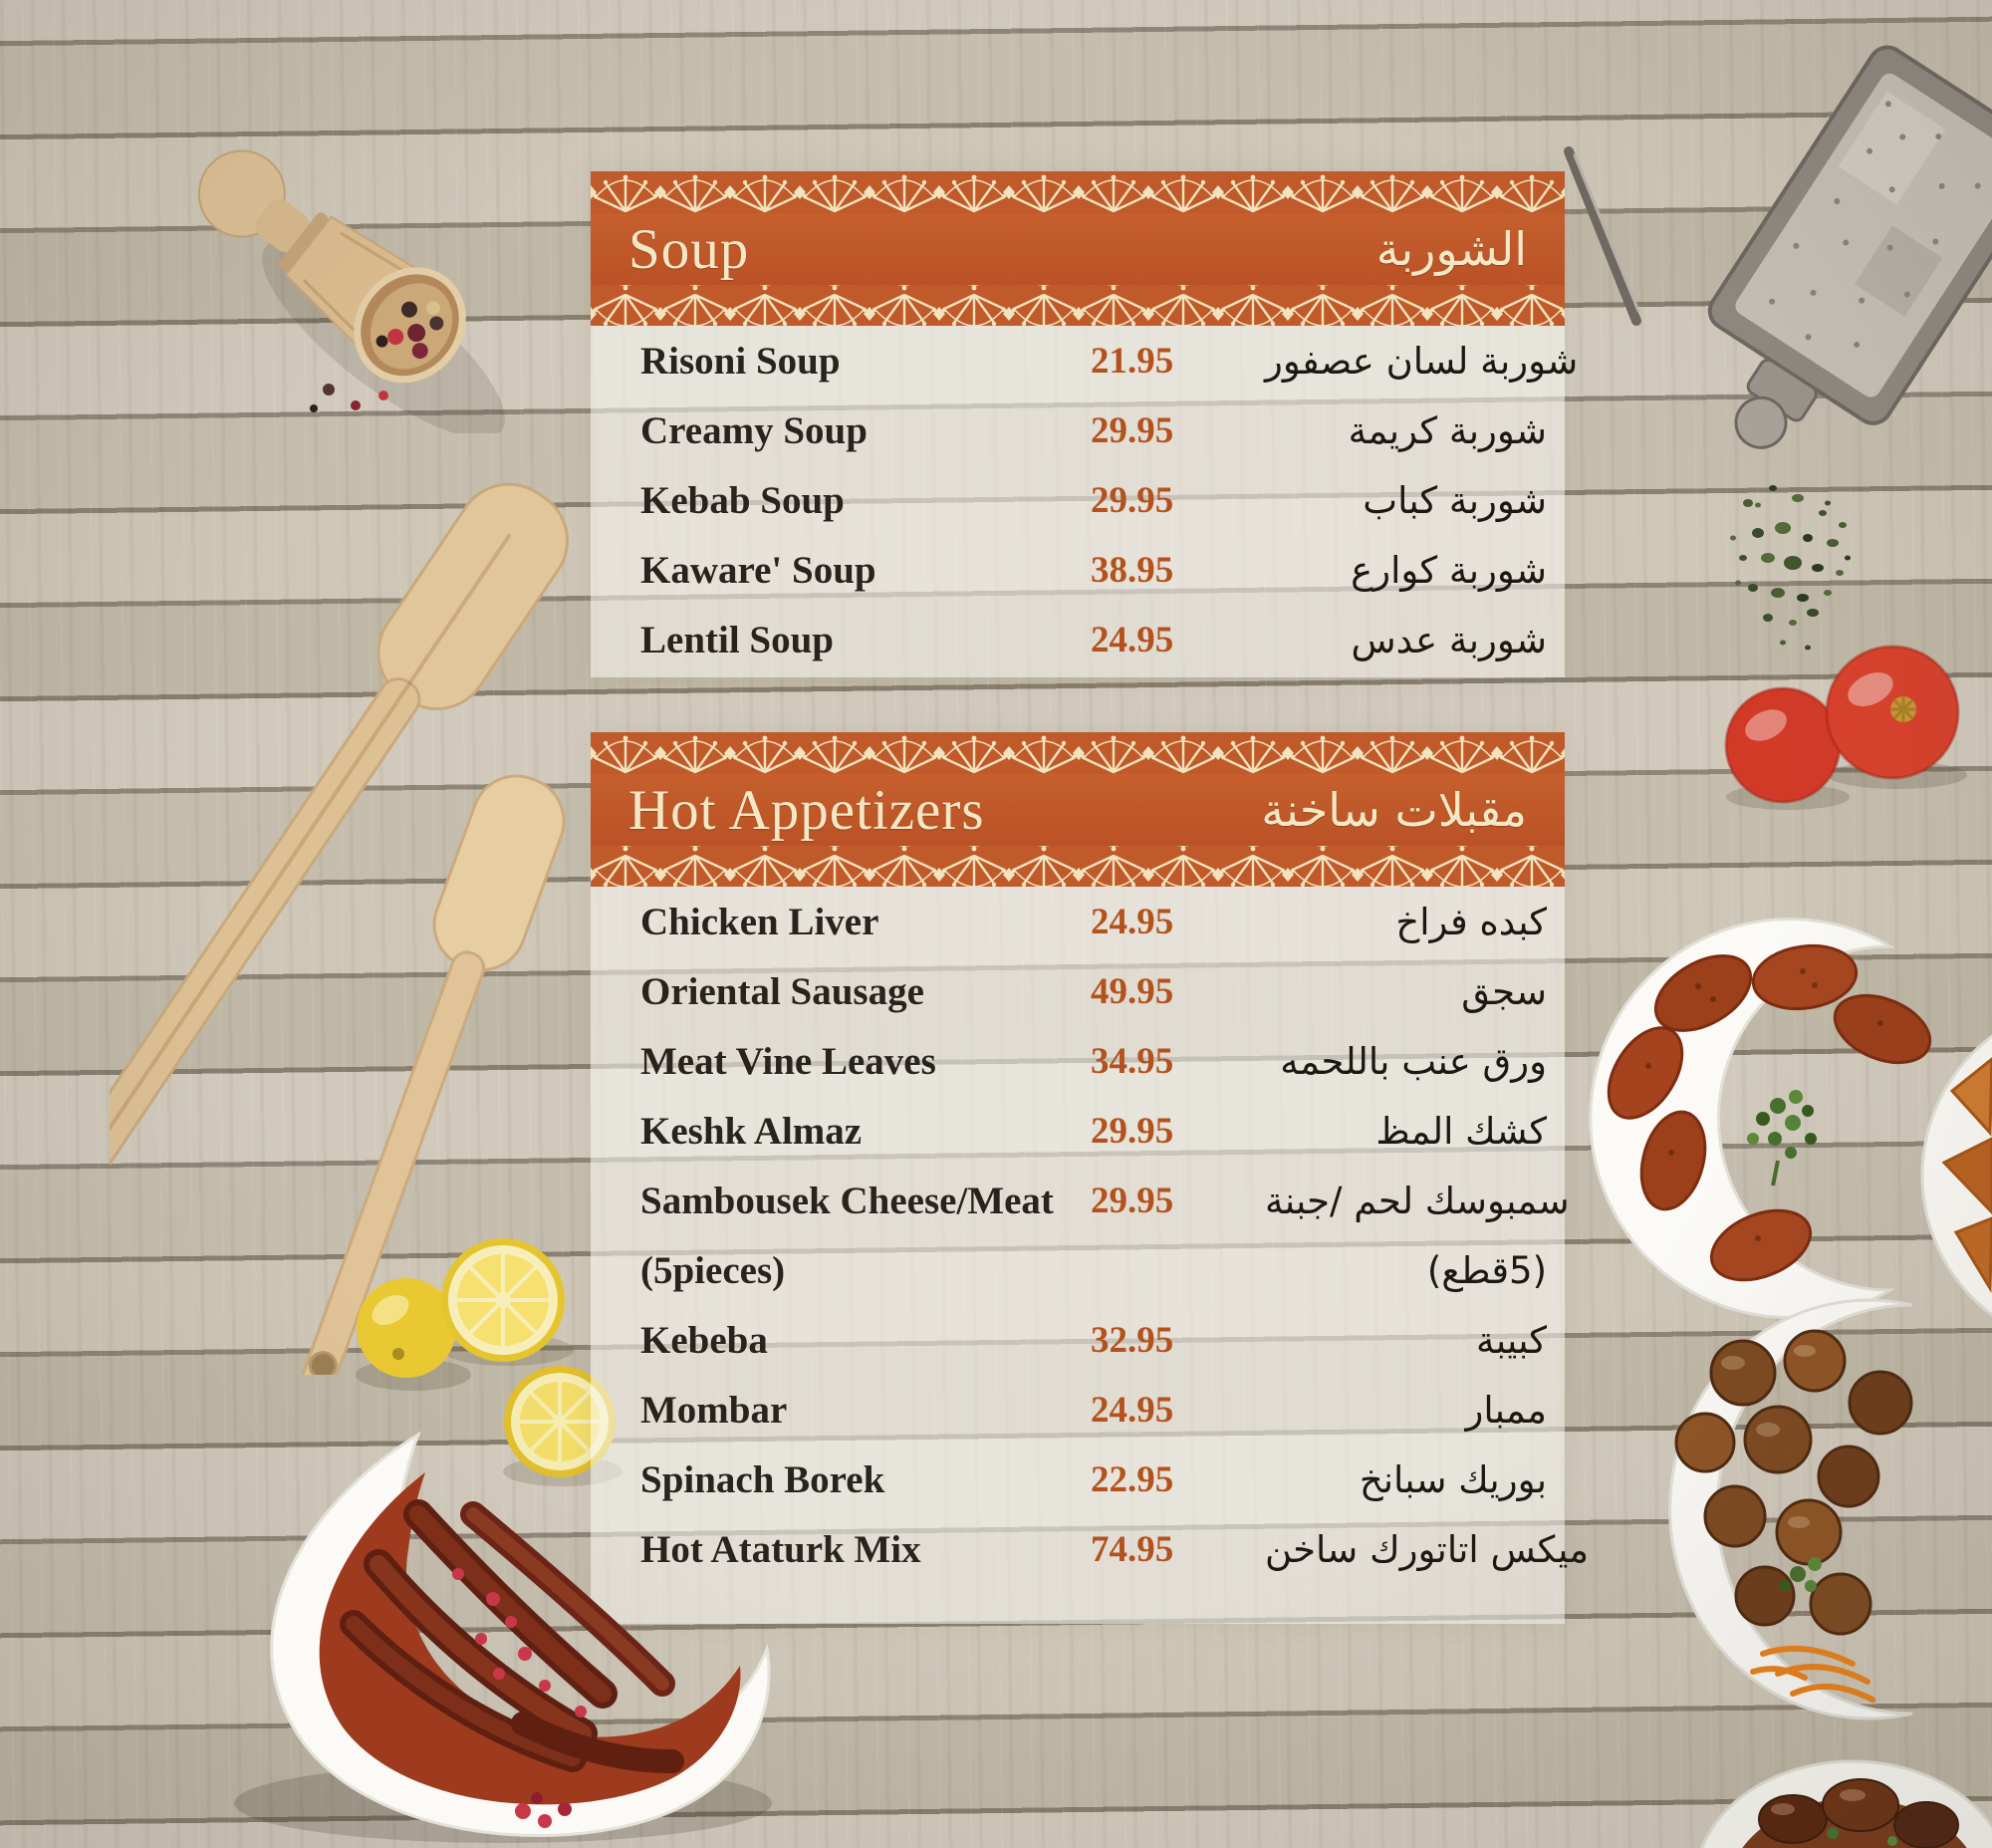  Describe the element at coordinates (1415, 922) in the screenshot. I see `item-name-ar: كبده فراخ` at that location.